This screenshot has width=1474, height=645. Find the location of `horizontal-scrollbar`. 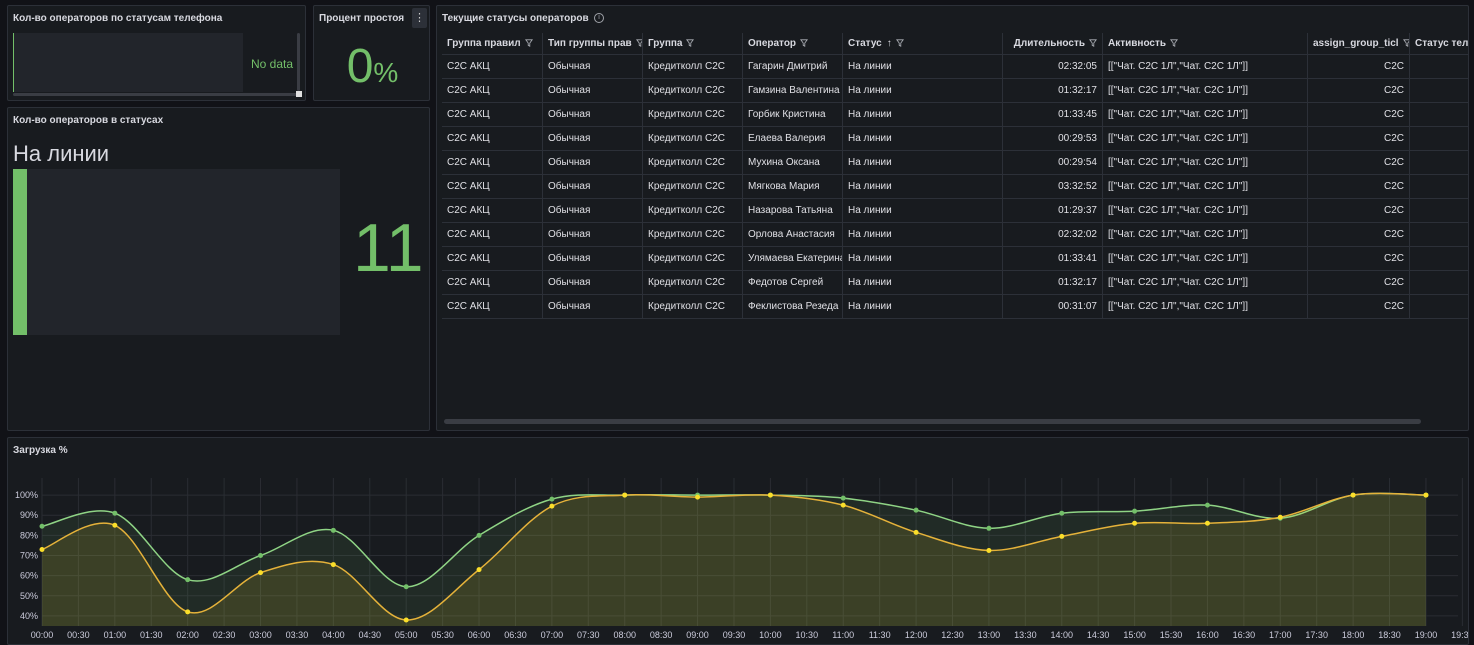

horizontal-scrollbar is located at coordinates (155, 94).